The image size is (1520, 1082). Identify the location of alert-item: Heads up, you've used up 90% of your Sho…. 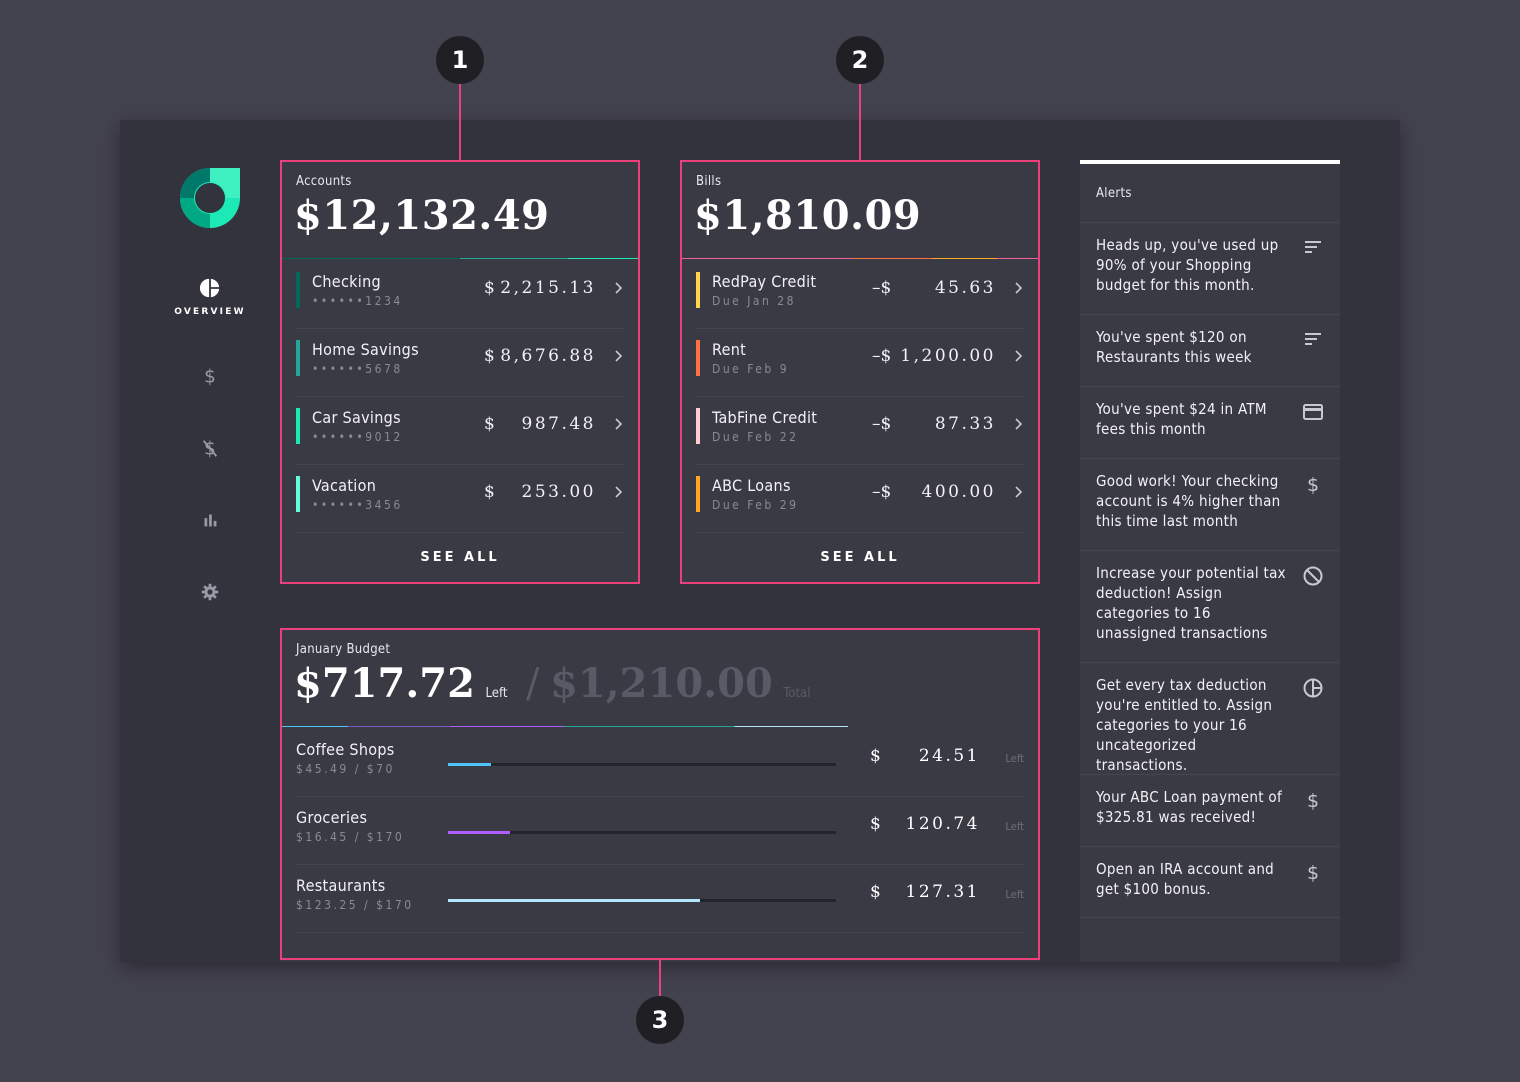
(1210, 268).